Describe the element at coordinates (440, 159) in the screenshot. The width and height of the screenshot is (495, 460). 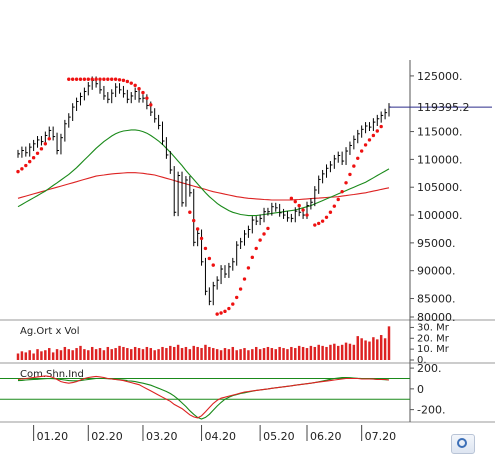
I see `price-tick-label: 110000.` at that location.